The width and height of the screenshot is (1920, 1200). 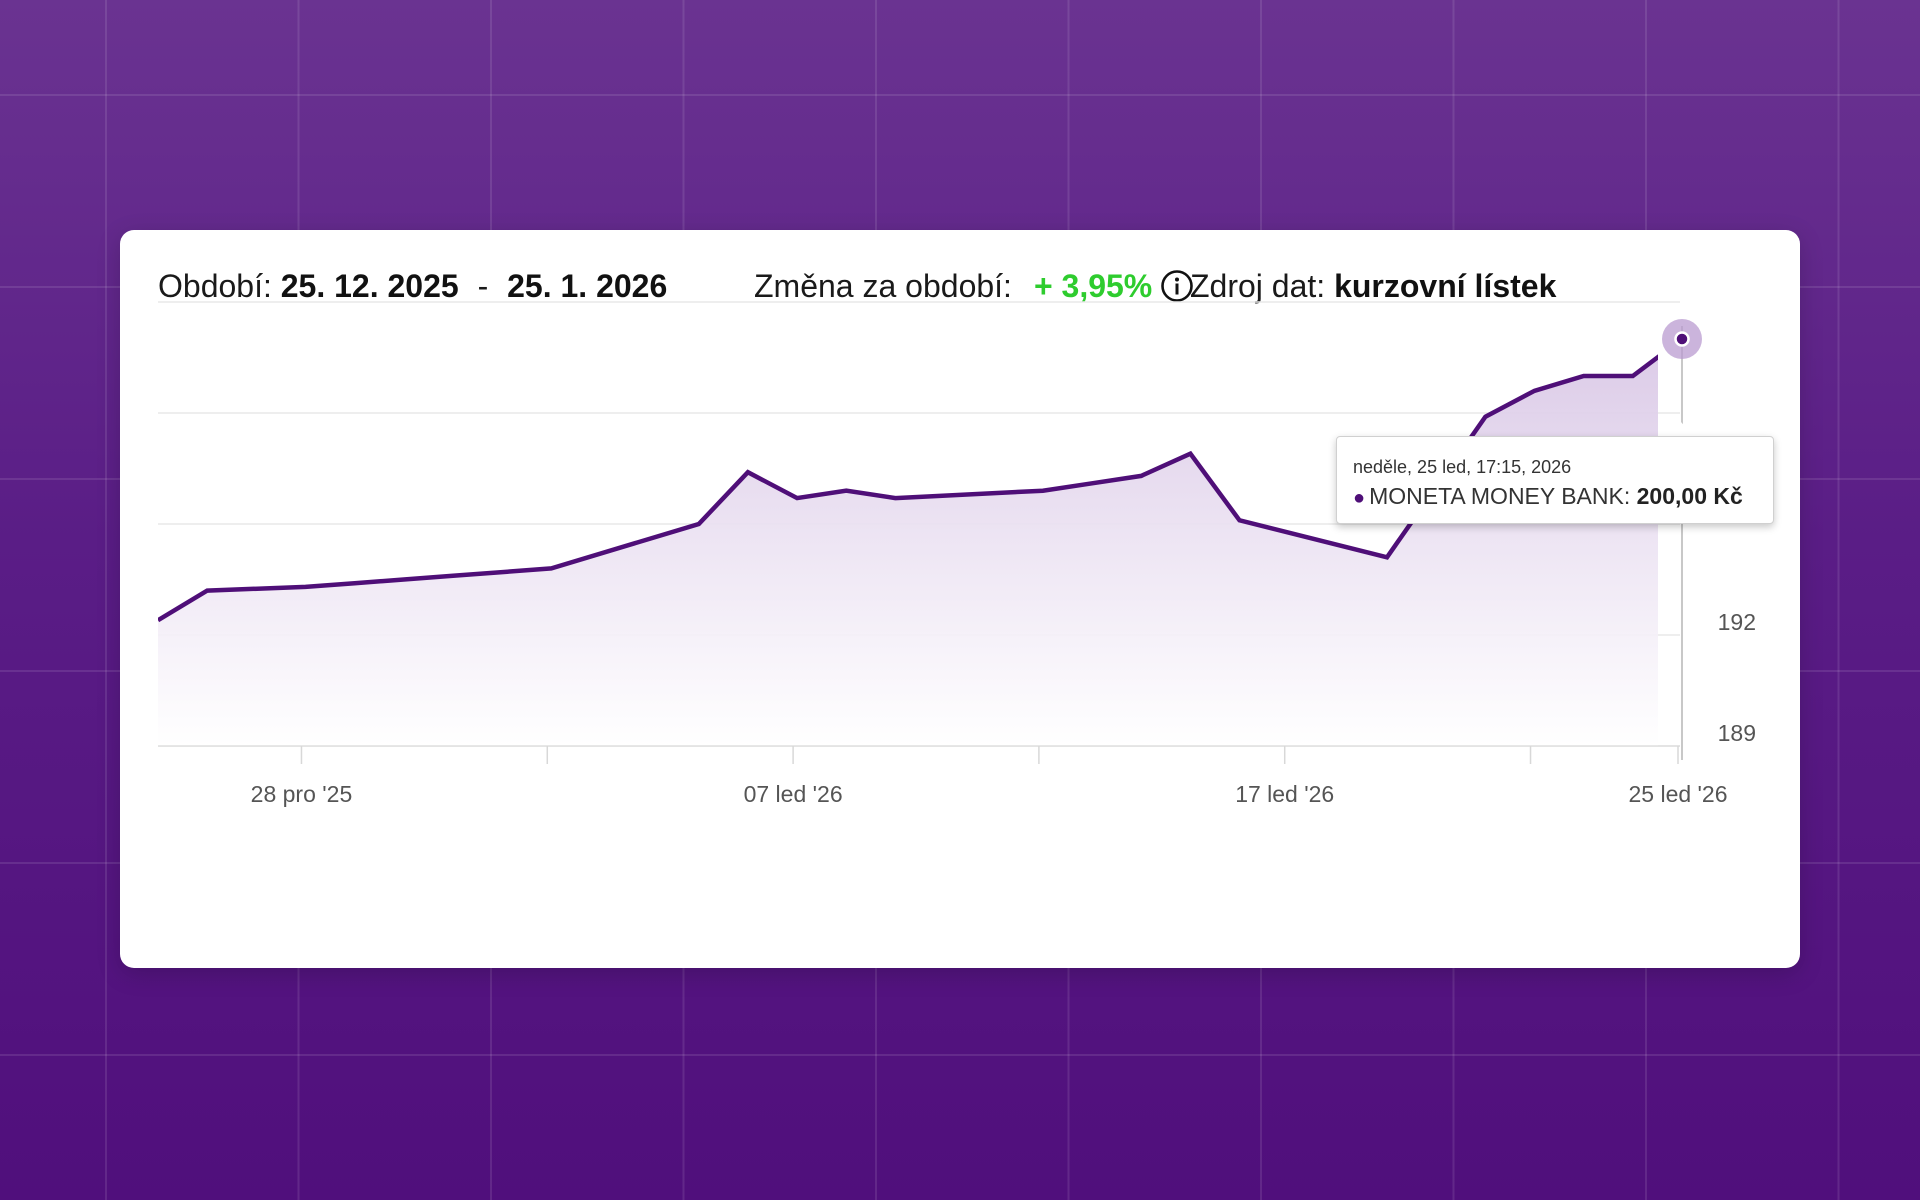 What do you see at coordinates (793, 794) in the screenshot?
I see `x-tick-label: 07 led '26` at bounding box center [793, 794].